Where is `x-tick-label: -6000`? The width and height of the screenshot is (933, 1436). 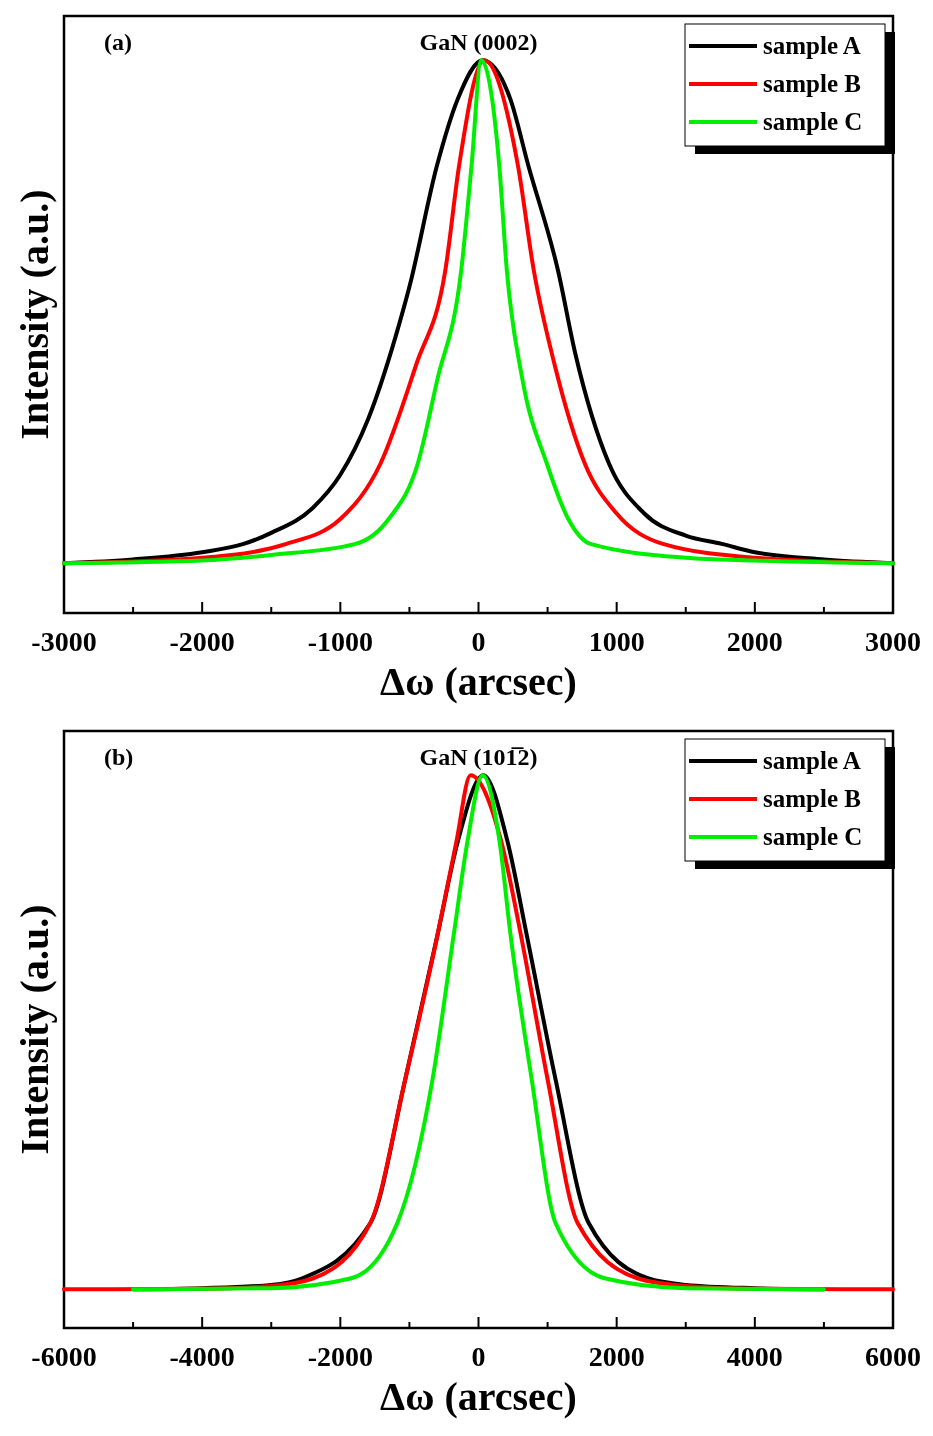
x-tick-label: -6000 is located at coordinates (64, 1356).